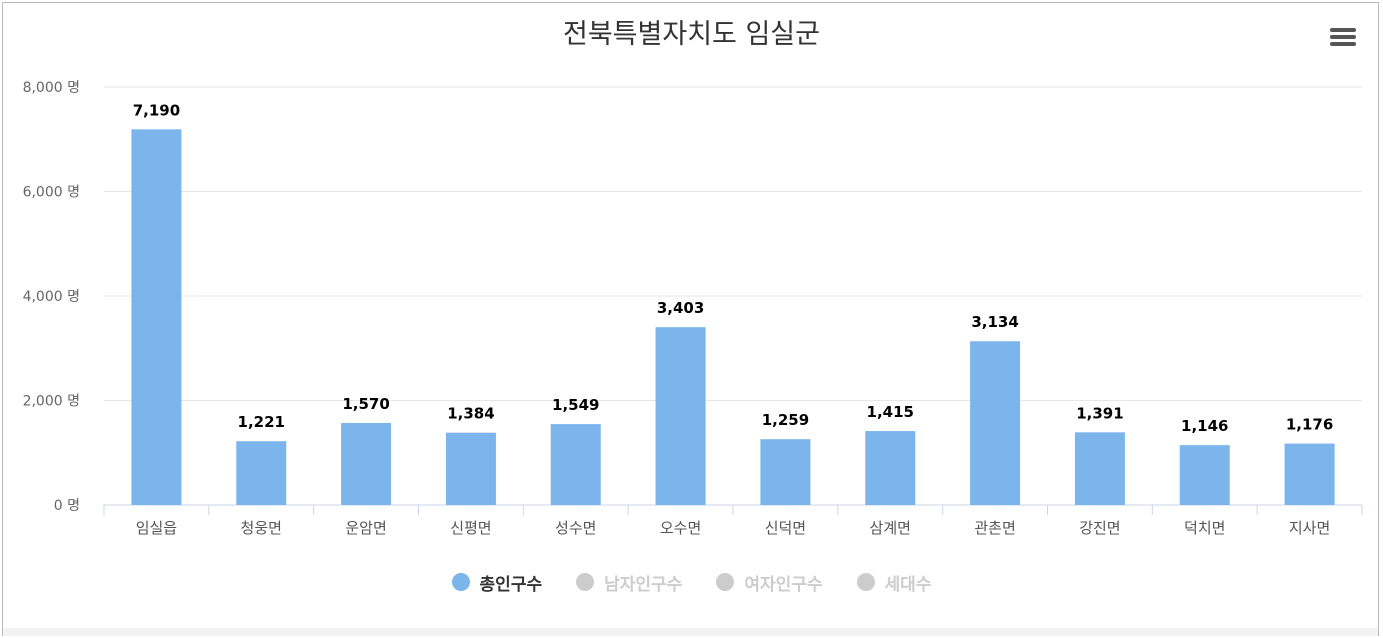 The height and width of the screenshot is (638, 1383). I want to click on legend-item-total: 총인구수, so click(497, 582).